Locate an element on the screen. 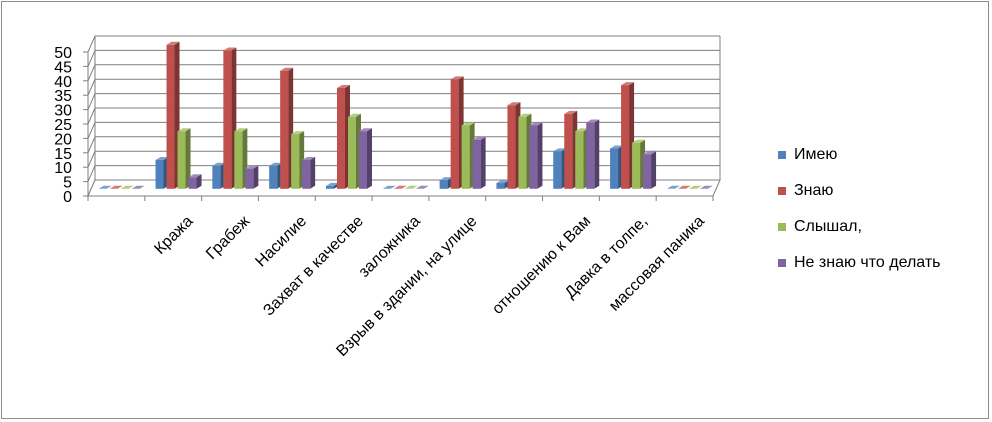  x-tick-label: массовая паника is located at coordinates (657, 264).